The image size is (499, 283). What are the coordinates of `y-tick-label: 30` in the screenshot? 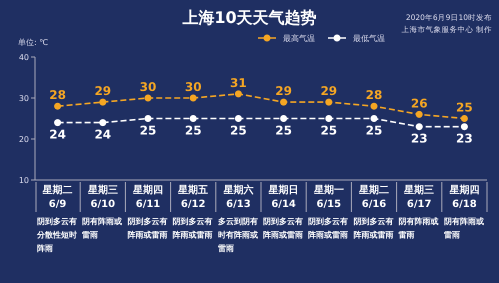 It's located at (23, 98).